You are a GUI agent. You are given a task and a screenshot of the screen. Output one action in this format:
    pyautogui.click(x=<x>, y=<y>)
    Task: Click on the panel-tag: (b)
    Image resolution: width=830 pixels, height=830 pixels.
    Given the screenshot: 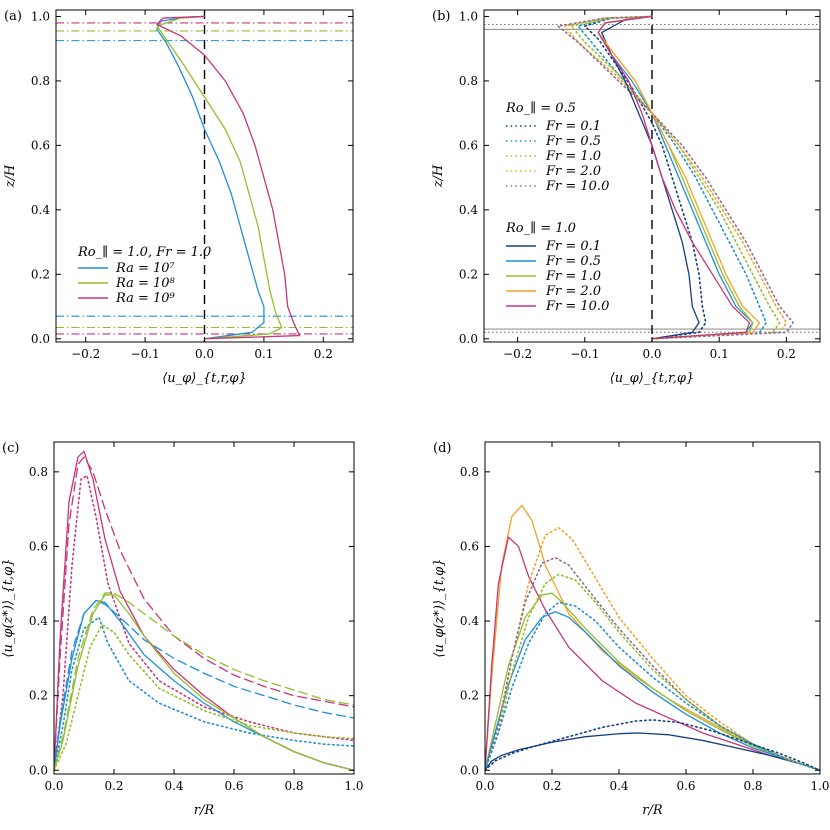 What is the action you would take?
    pyautogui.click(x=441, y=16)
    